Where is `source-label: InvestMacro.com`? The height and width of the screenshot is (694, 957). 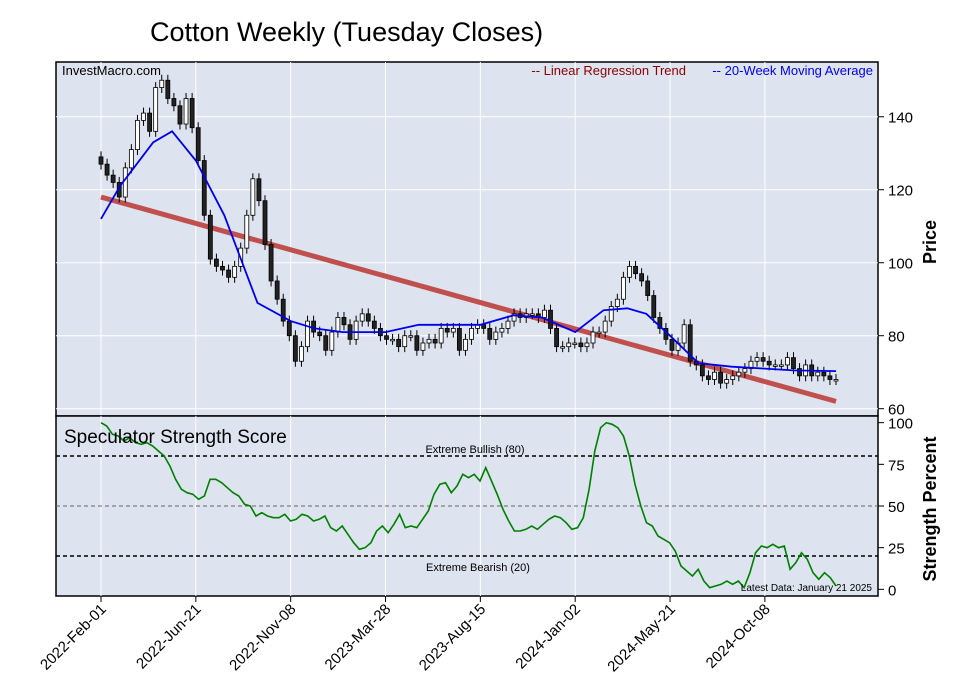 source-label: InvestMacro.com is located at coordinates (111, 70).